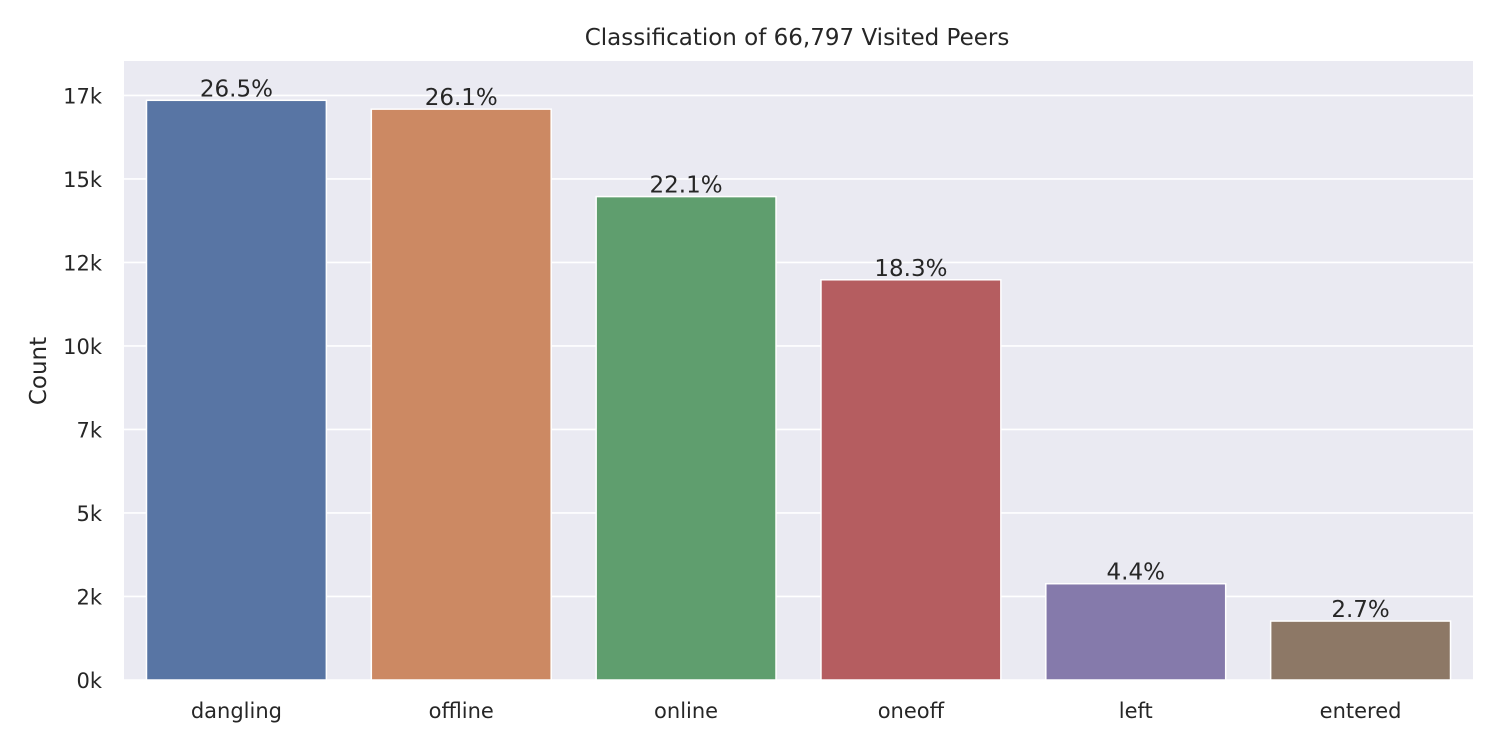 The height and width of the screenshot is (750, 1500). I want to click on x-axis-ticks: dangling offline online oneoff left entered, so click(796, 711).